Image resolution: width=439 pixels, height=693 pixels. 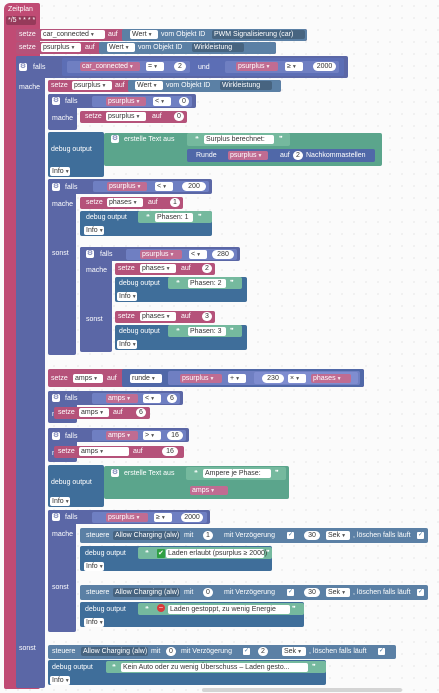 I want to click on number-field: 230, so click(x=273, y=378).